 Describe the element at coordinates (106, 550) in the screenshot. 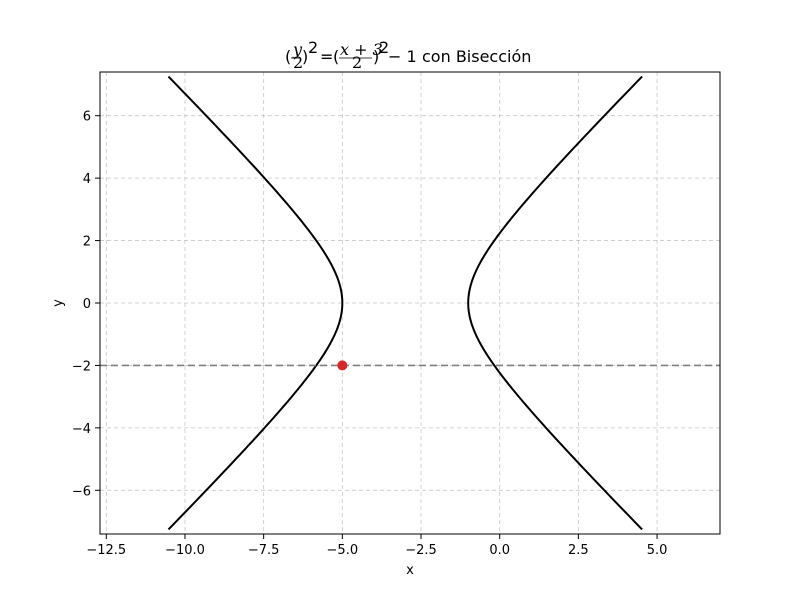

I see `x-tick-label: −12.5` at that location.